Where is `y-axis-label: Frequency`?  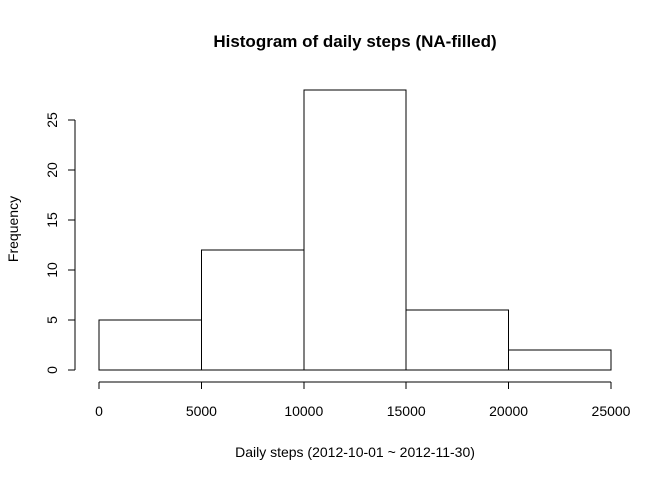
y-axis-label: Frequency is located at coordinates (13, 229).